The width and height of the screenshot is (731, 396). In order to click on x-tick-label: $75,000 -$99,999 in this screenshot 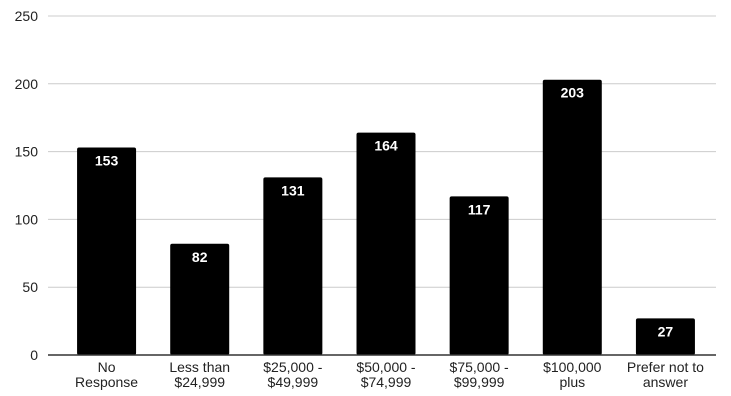, I will do `click(479, 374)`.